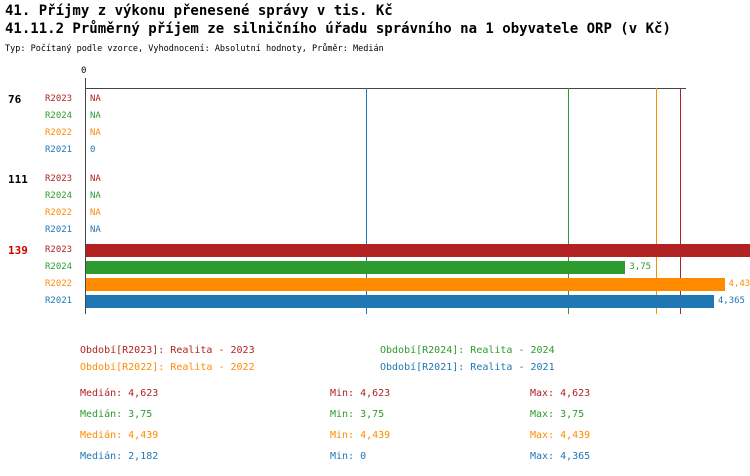  I want to click on bar-row: 0, so click(418, 150).